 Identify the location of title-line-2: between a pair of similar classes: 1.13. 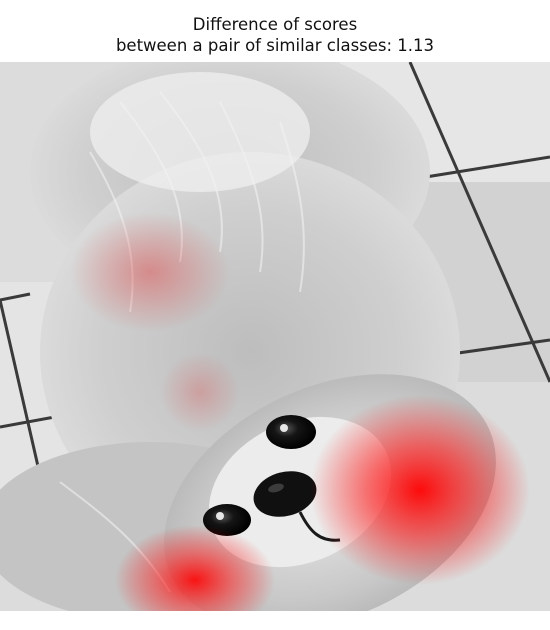
(275, 45).